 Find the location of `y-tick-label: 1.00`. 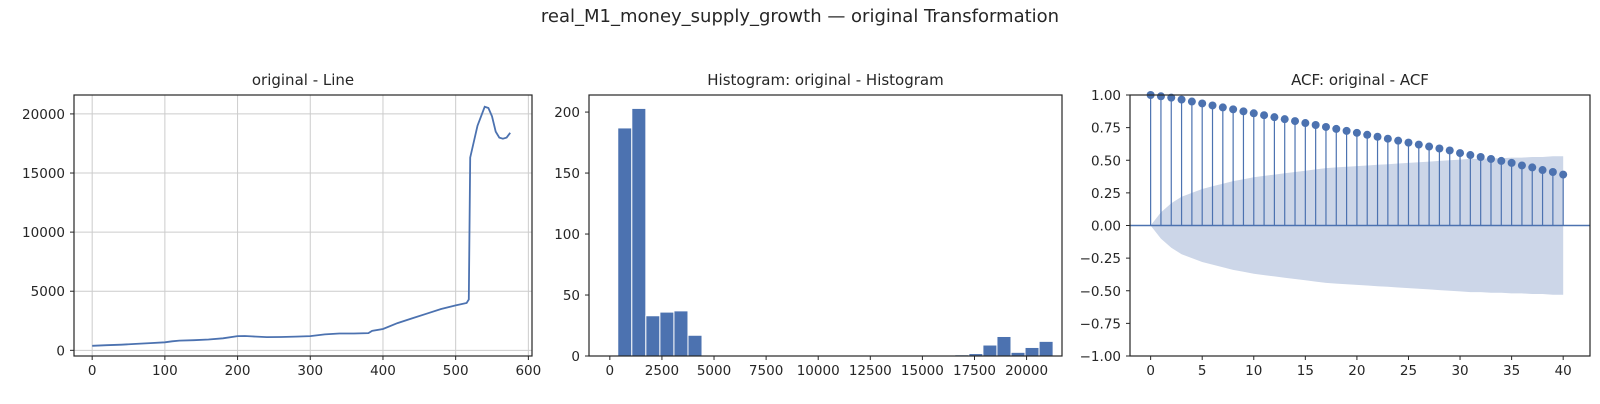

y-tick-label: 1.00 is located at coordinates (1106, 96).